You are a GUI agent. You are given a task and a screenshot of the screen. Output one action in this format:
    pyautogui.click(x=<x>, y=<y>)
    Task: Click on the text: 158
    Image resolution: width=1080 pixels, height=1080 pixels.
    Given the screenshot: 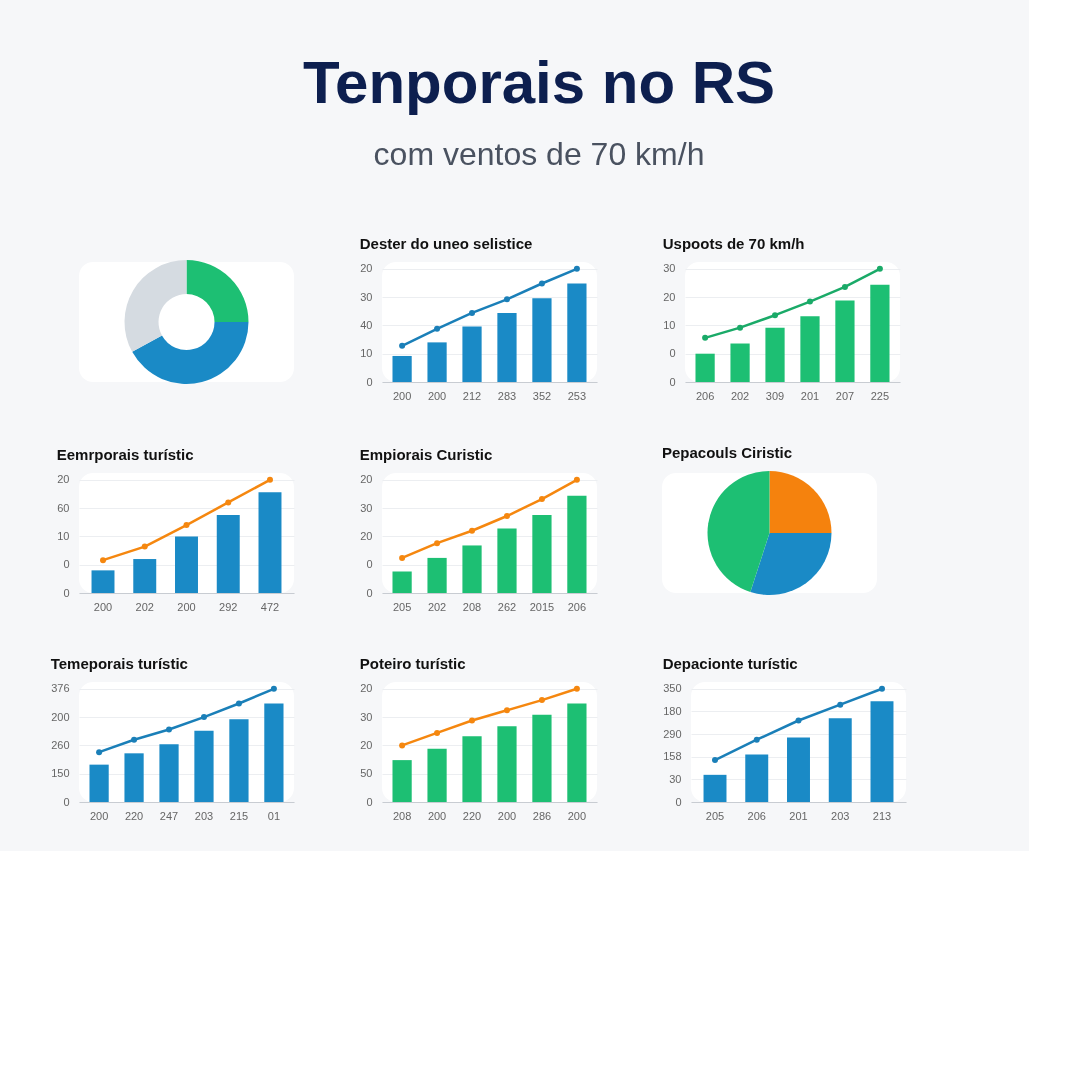 What is the action you would take?
    pyautogui.click(x=672, y=756)
    